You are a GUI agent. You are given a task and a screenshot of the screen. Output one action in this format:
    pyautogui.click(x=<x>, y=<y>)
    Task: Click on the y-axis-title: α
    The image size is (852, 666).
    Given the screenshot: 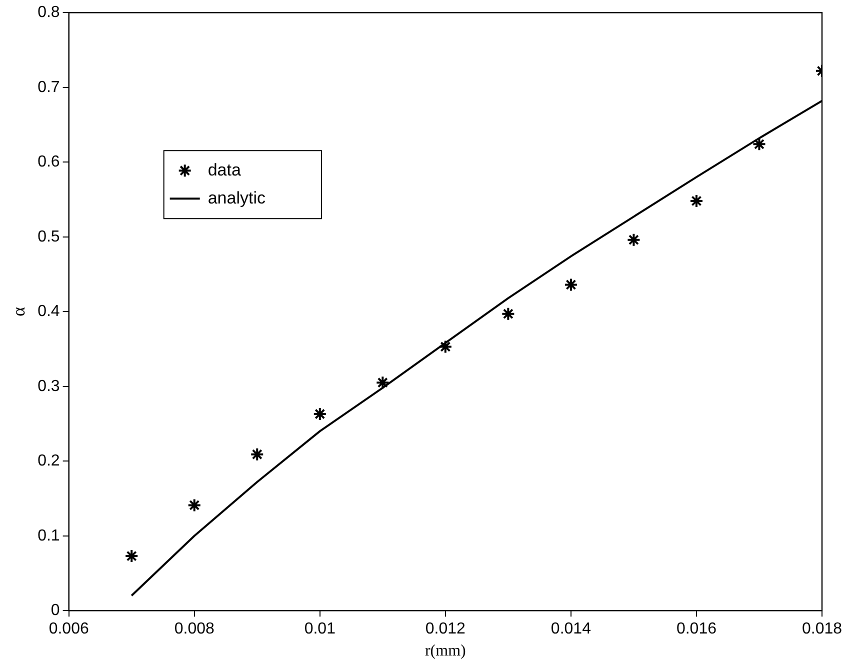 What is the action you would take?
    pyautogui.click(x=18, y=311)
    